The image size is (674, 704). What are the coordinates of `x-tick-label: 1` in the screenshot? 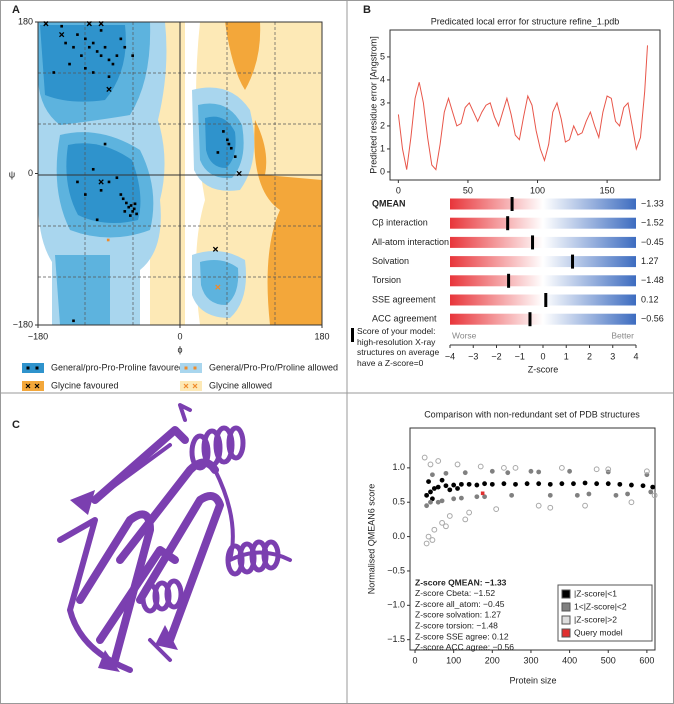 It's located at (566, 356).